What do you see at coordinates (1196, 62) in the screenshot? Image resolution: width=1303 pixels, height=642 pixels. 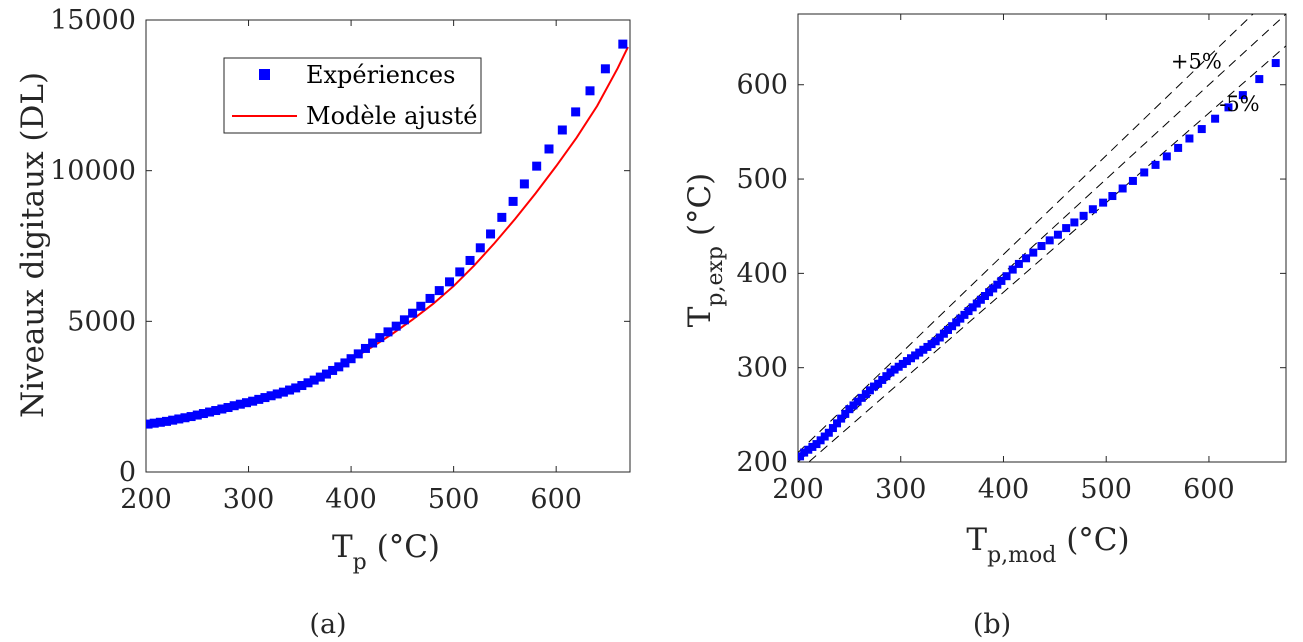 I see `annotation-plus-5: +5%` at bounding box center [1196, 62].